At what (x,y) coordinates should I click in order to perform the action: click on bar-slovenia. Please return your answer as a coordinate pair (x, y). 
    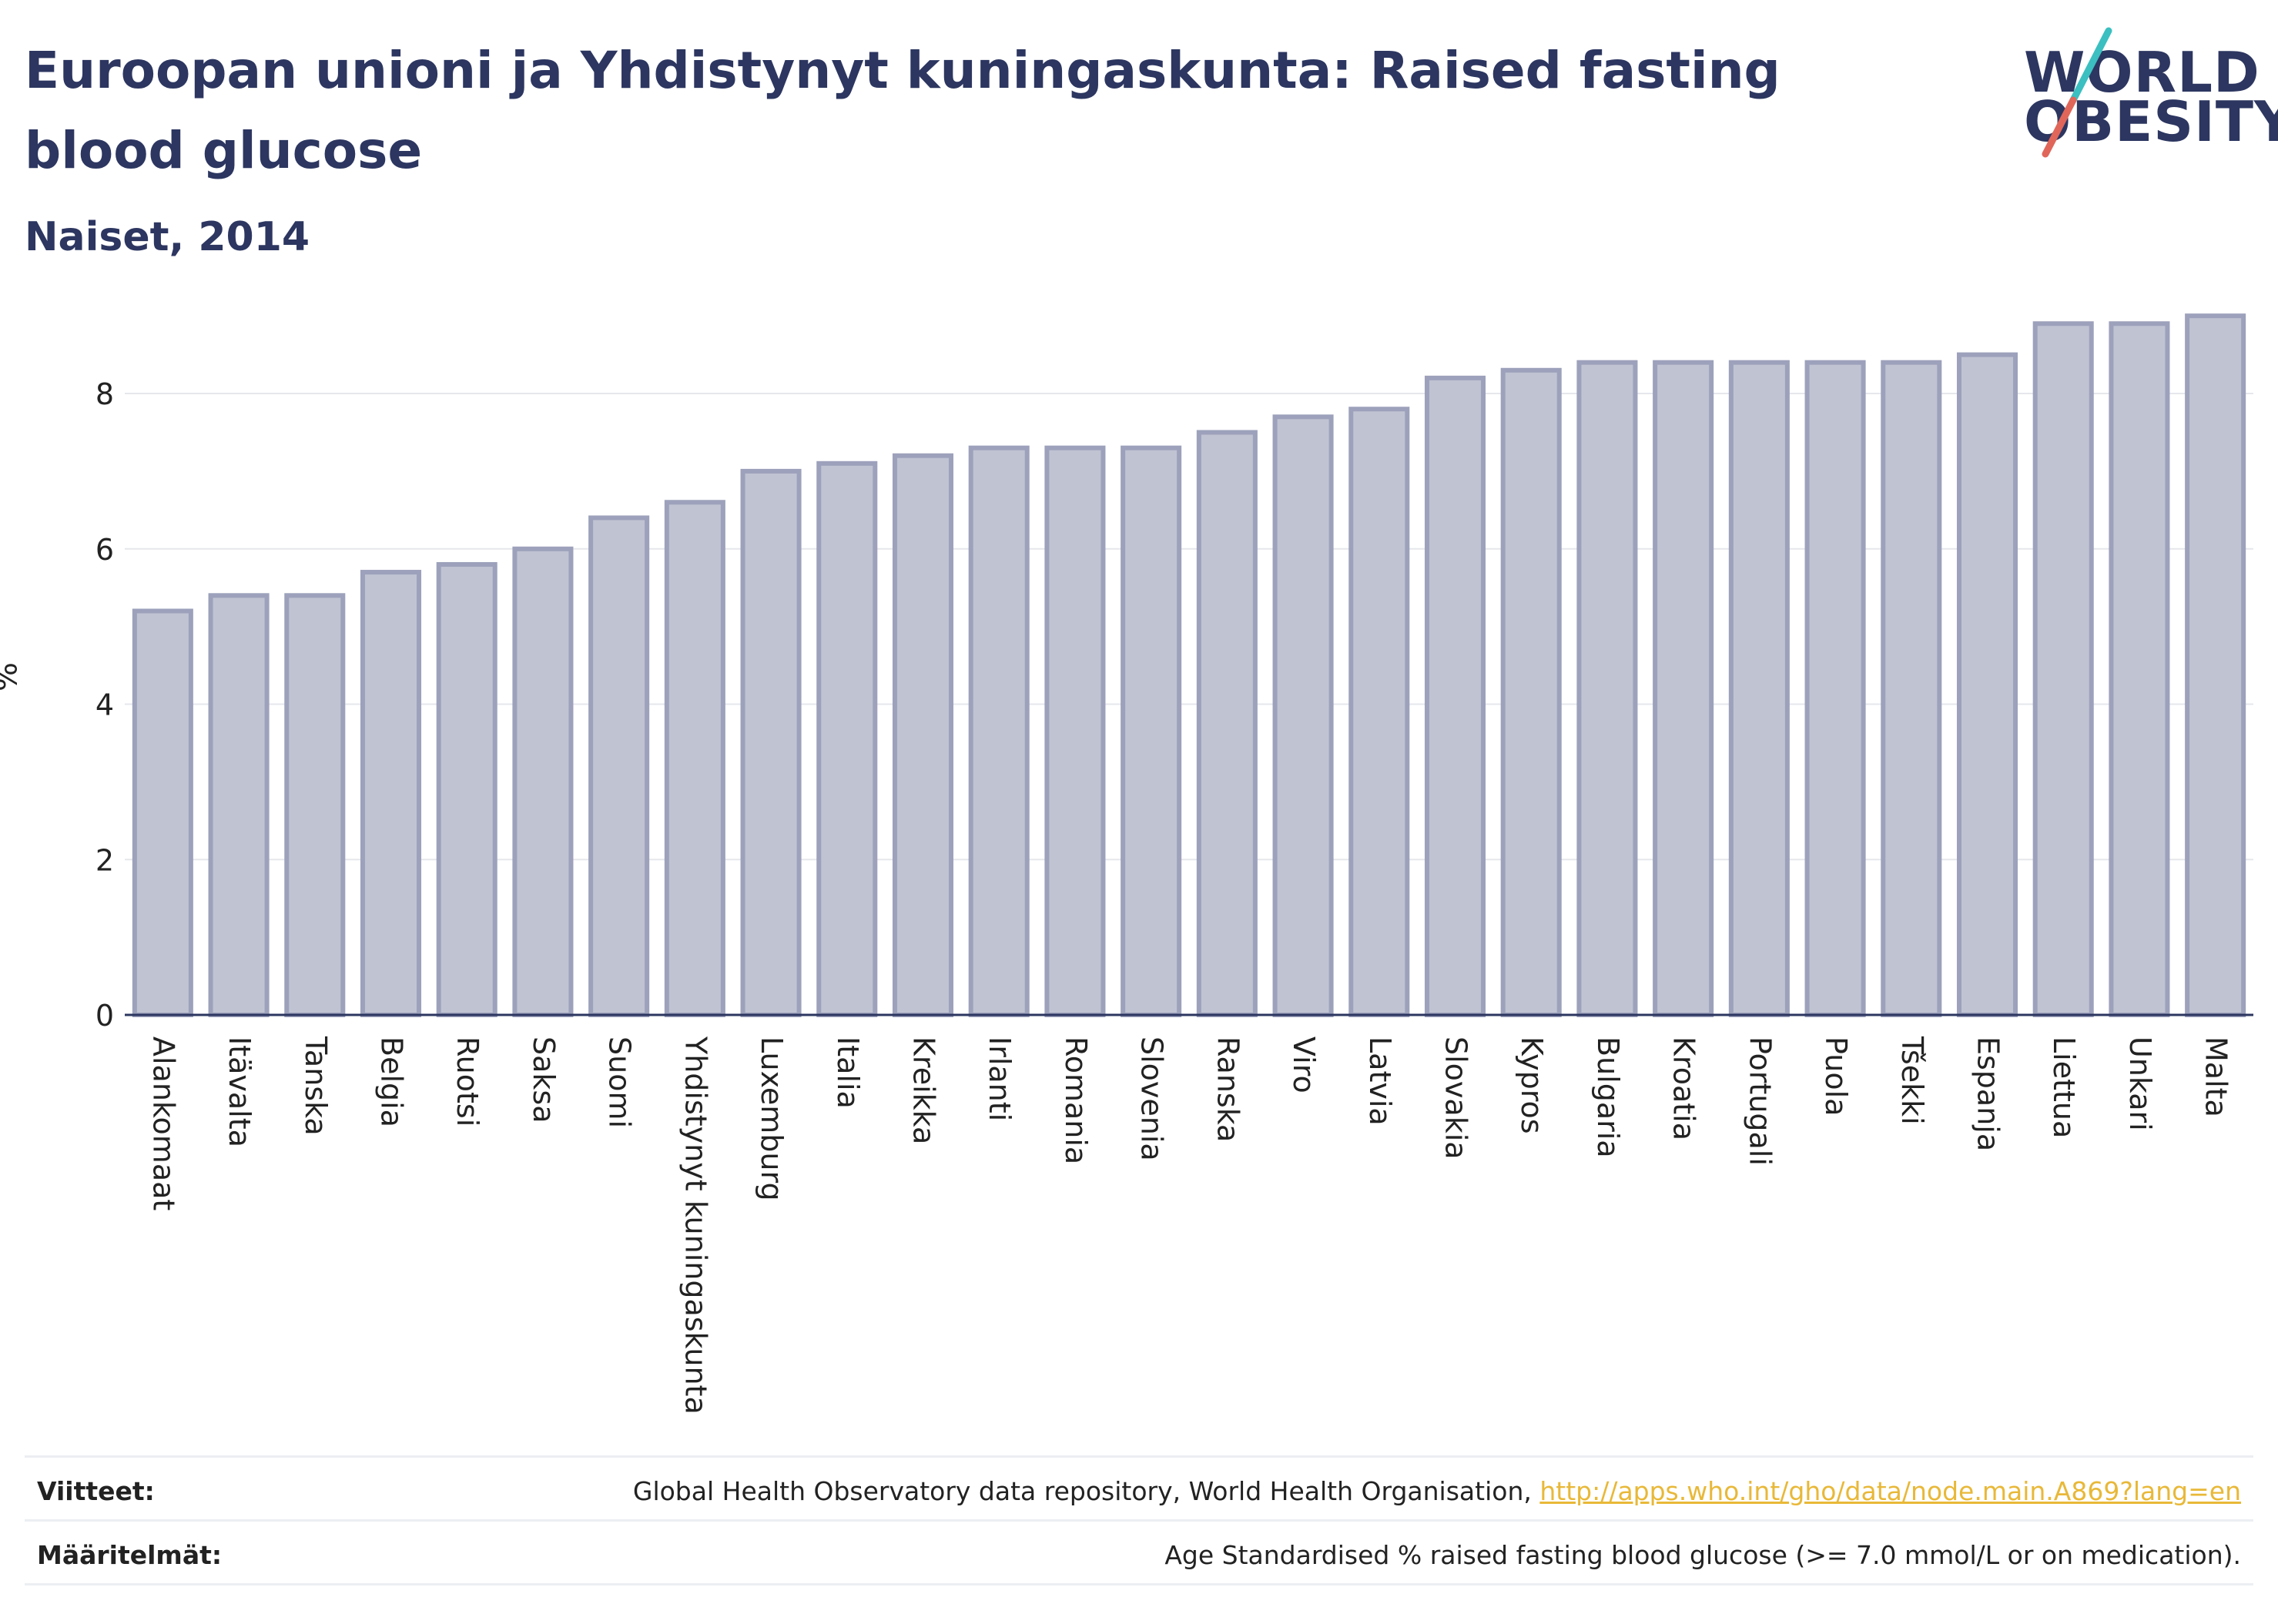
    Looking at the image, I should click on (1151, 731).